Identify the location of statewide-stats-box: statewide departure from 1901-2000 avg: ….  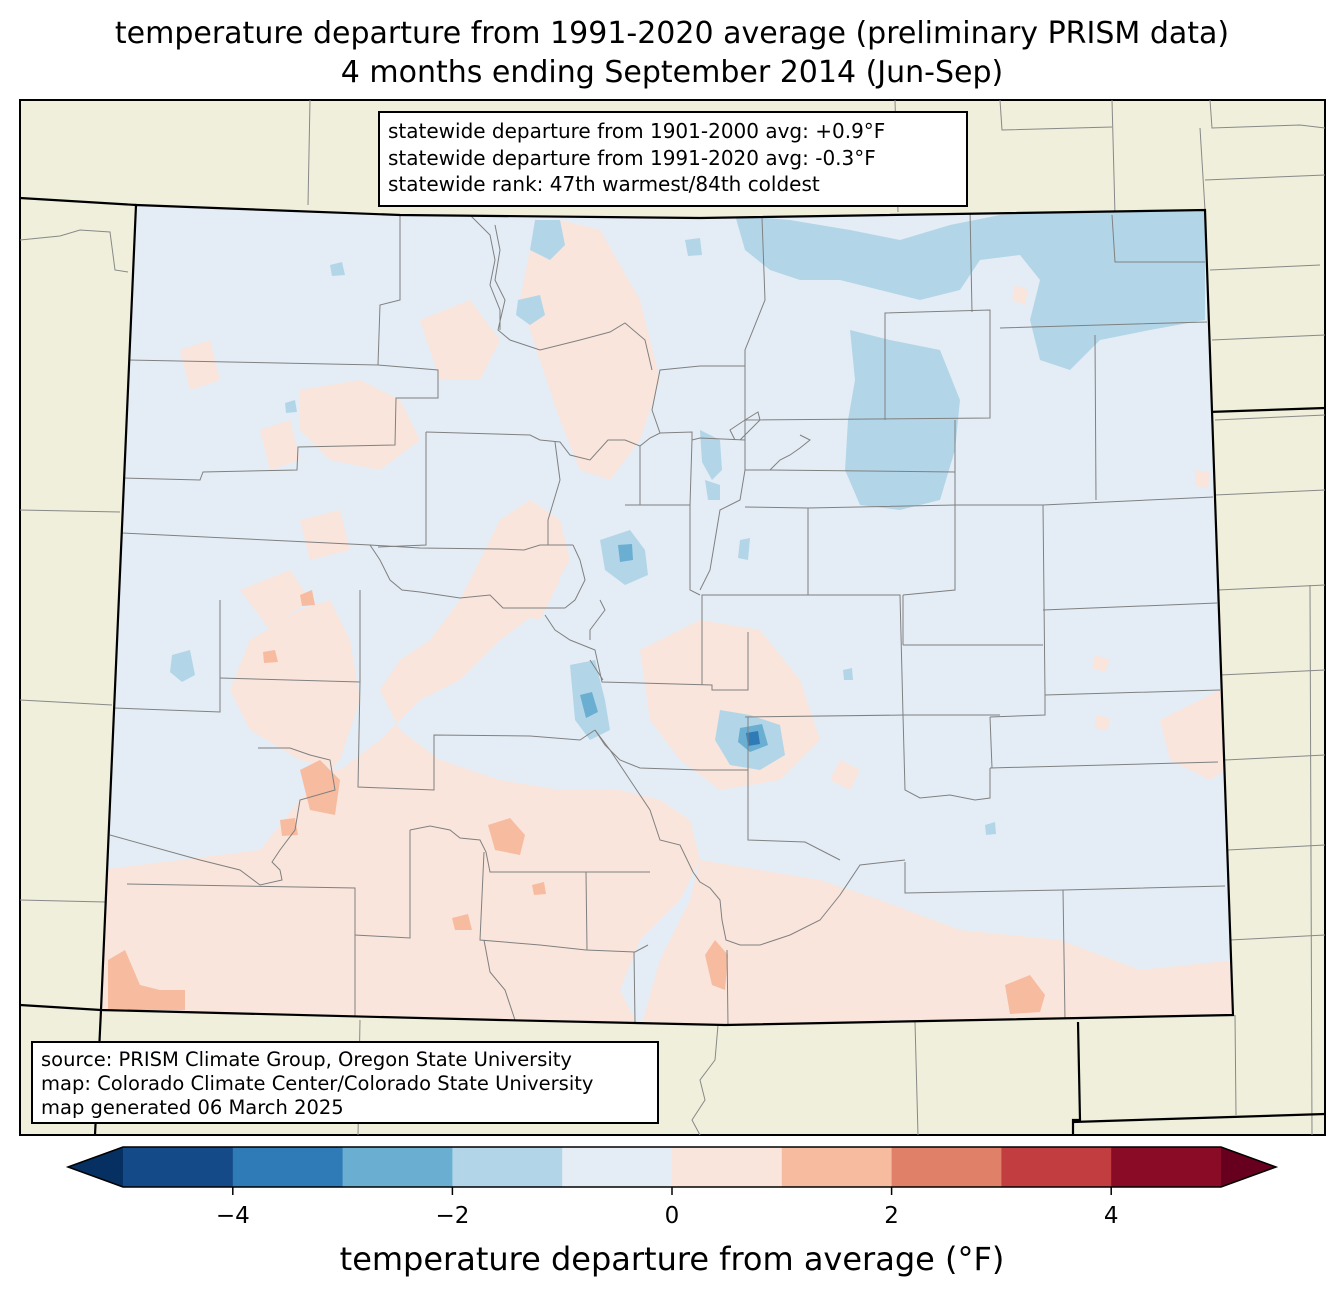
(673, 159).